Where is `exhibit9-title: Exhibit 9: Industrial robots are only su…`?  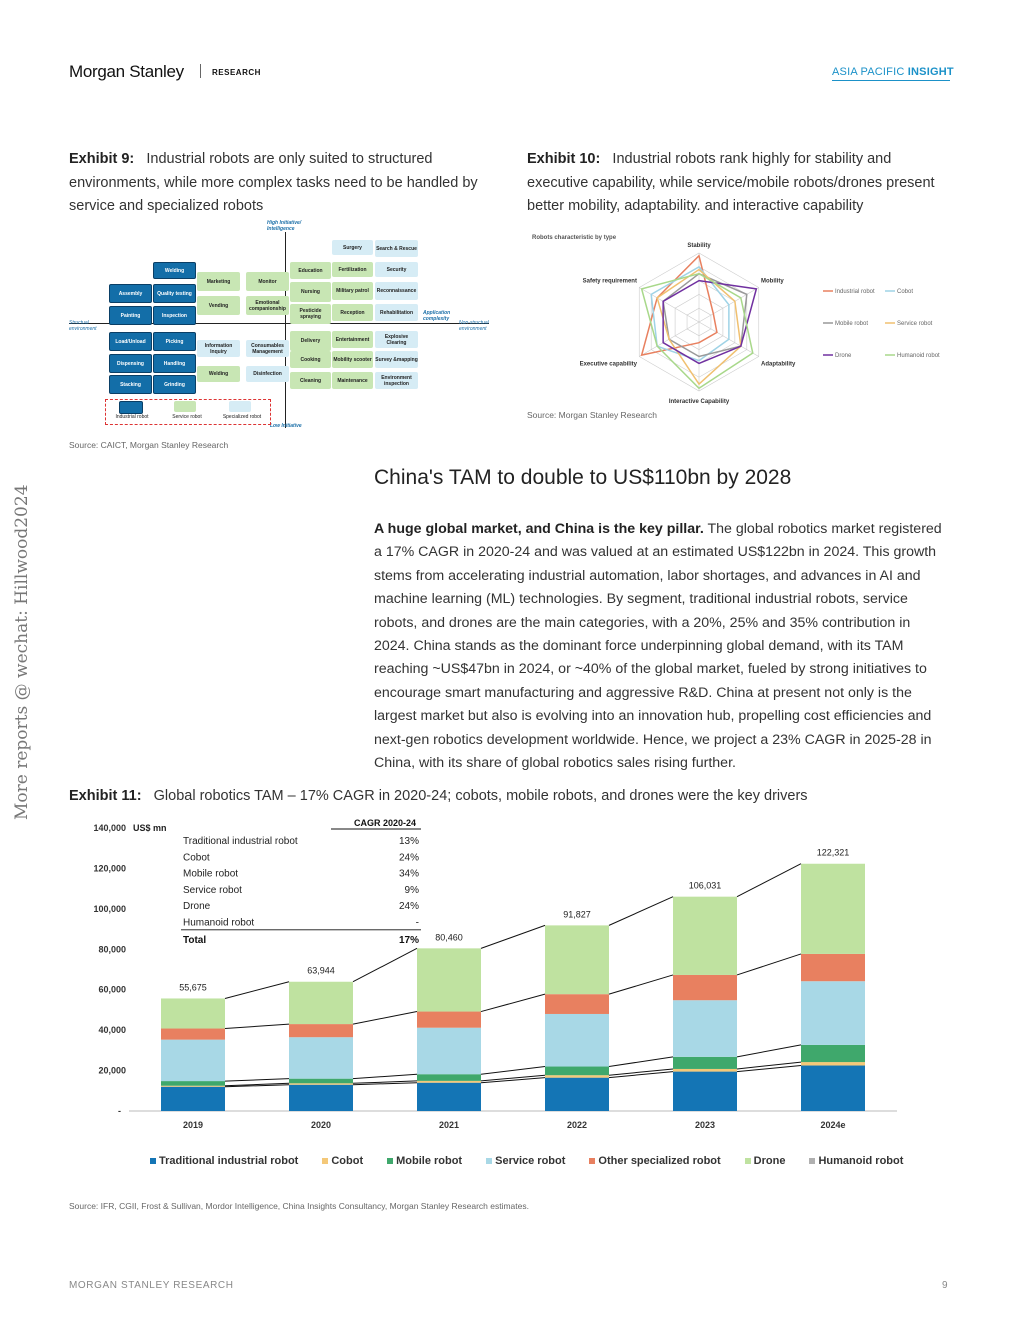
exhibit9-title: Exhibit 9: Industrial robots are only su… is located at coordinates (284, 183).